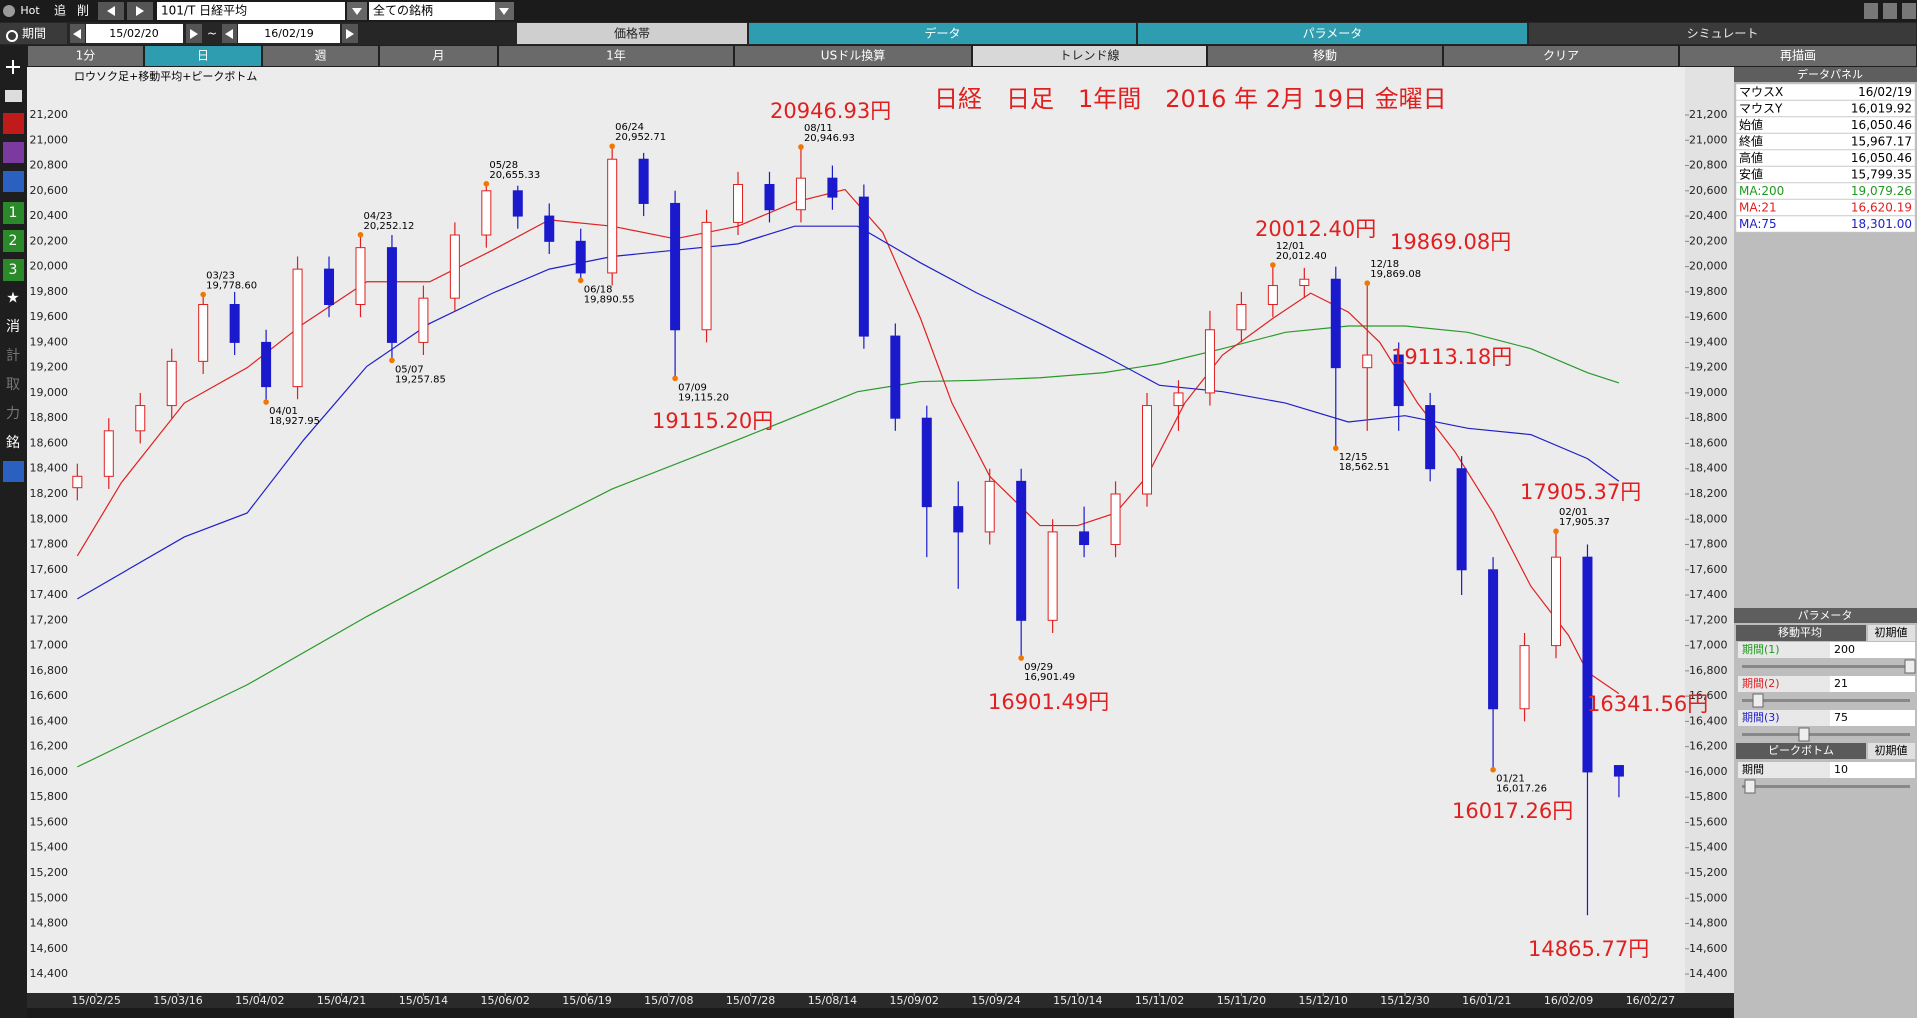  I want to click on y-tick-label-right: 17,800, so click(1708, 544).